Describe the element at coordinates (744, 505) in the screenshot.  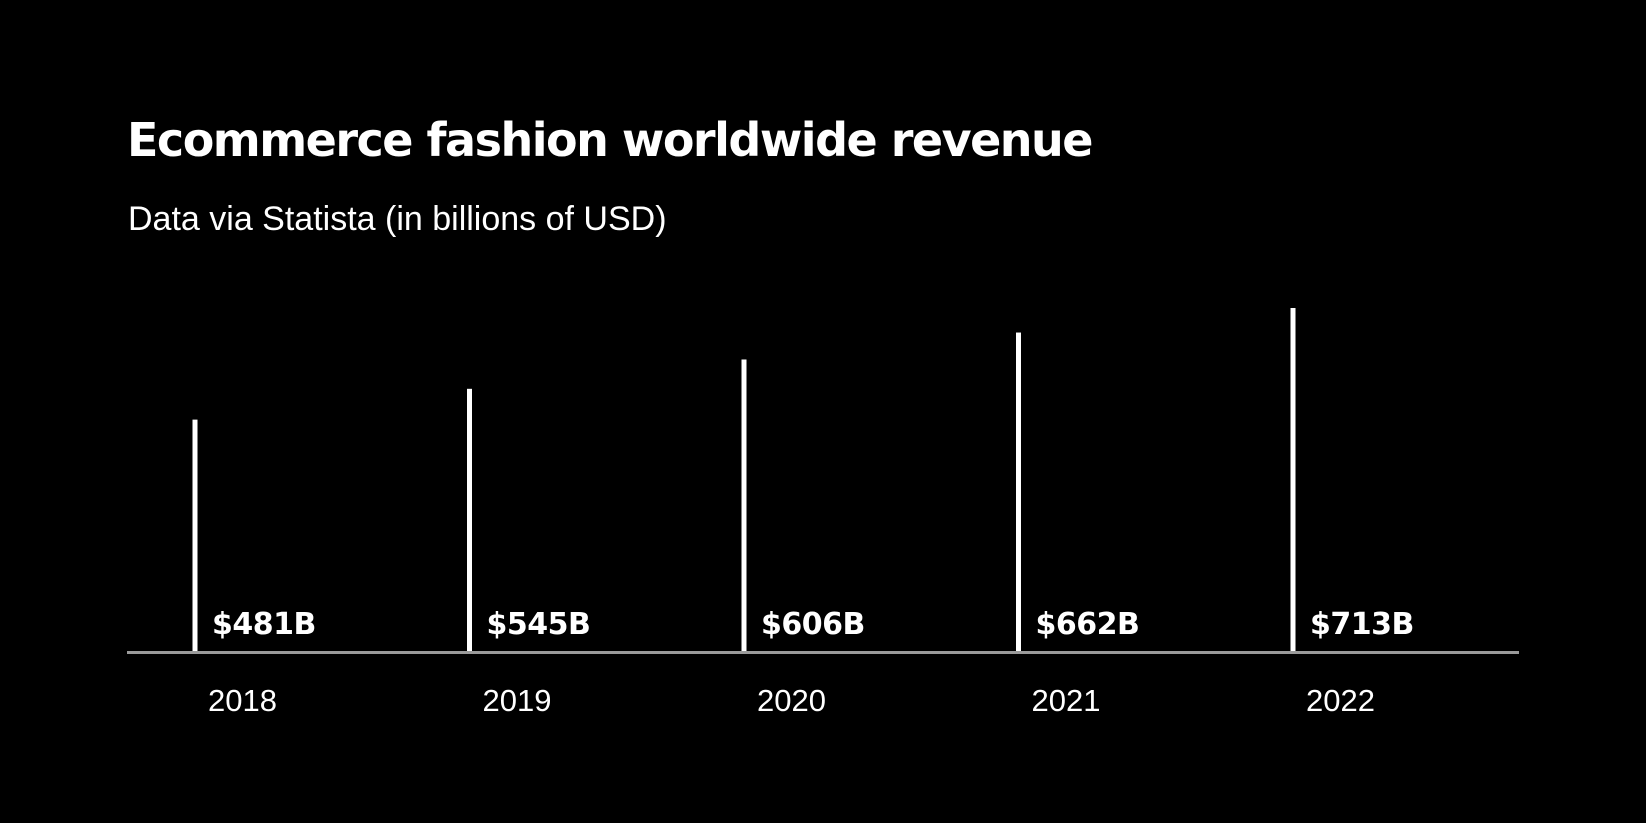
I see `bar-2020` at that location.